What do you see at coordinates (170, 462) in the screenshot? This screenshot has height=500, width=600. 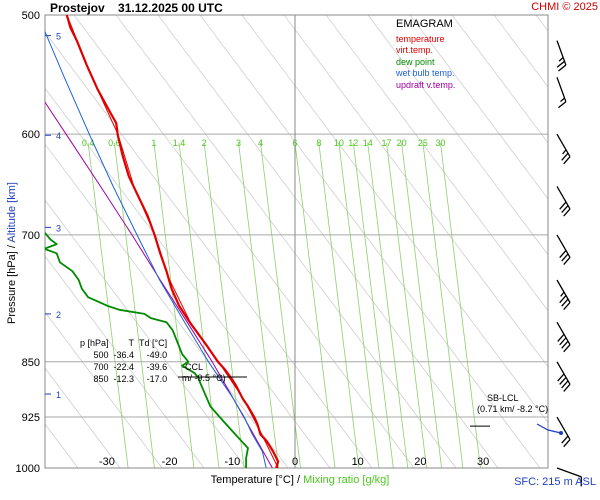 I see `x-tick-label: -20` at bounding box center [170, 462].